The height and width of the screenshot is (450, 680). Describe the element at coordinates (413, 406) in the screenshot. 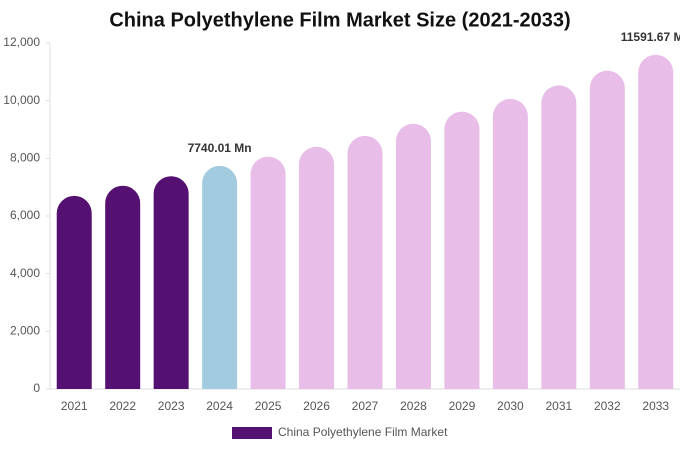

I see `x-tick-label: 2028` at that location.